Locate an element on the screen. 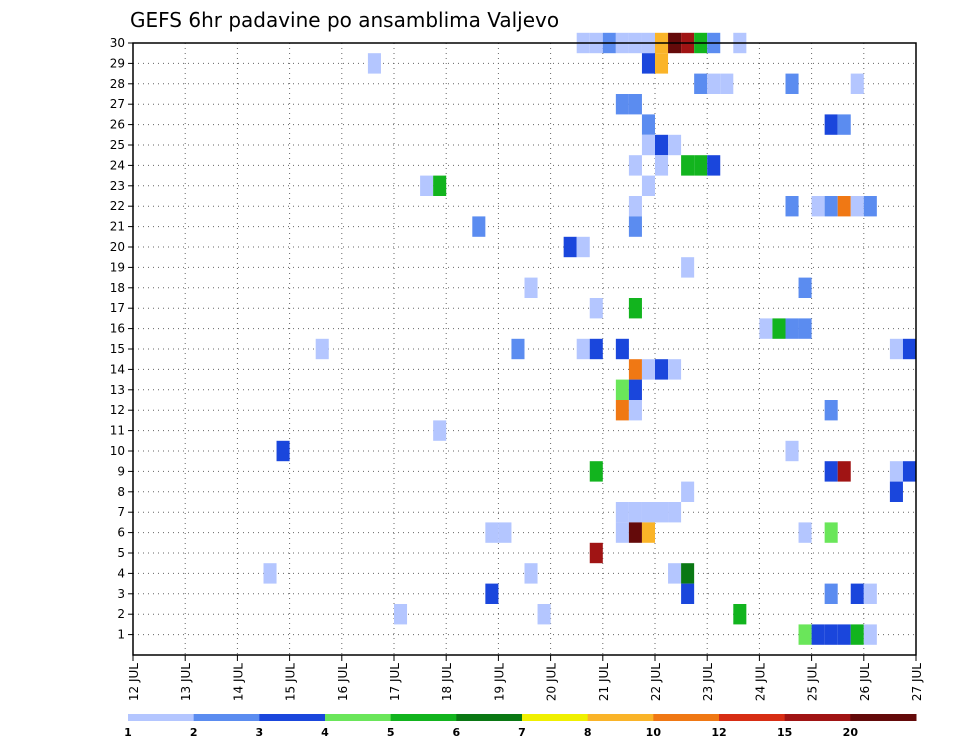 This screenshot has height=742, width=960. y-tick-label: 13 is located at coordinates (117, 390).